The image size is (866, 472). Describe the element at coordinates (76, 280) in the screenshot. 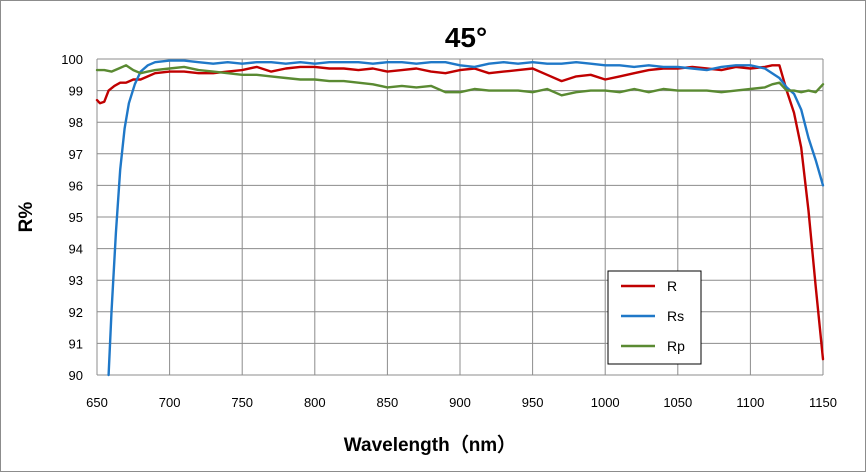

I see `y-tick-label: 93` at that location.